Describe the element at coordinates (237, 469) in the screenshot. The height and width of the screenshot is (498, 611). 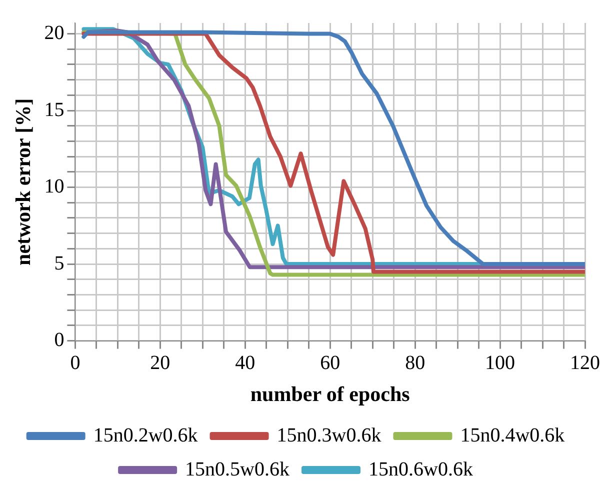
I see `legend-label: 15n0.5w0.6k` at that location.